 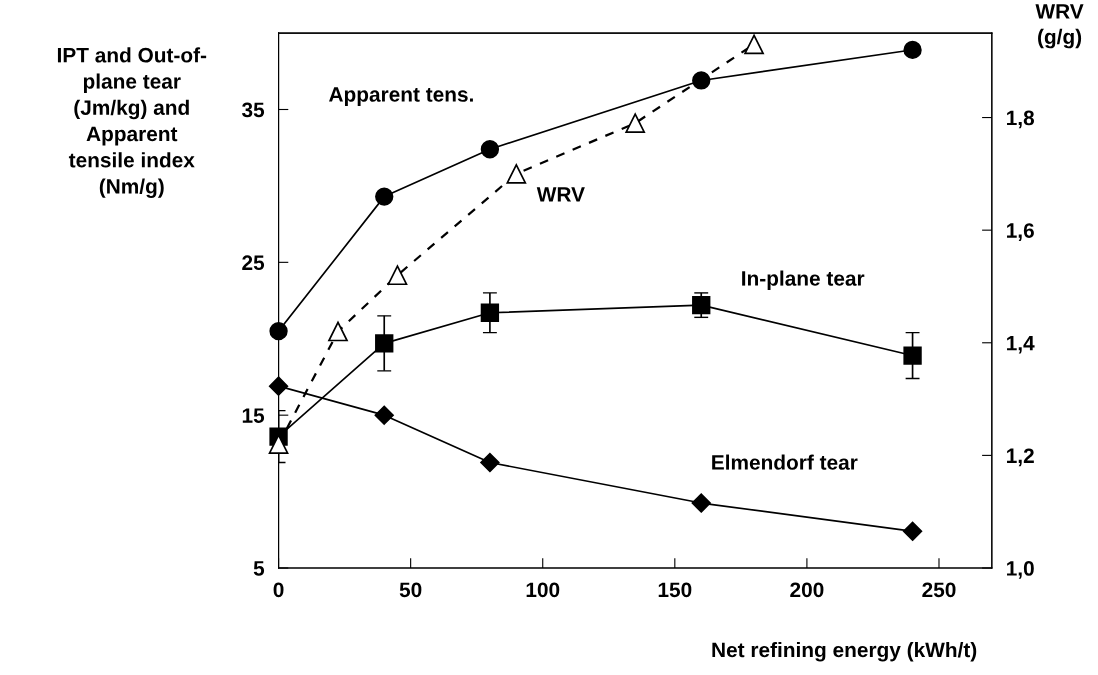 What do you see at coordinates (1059, 26) in the screenshot?
I see `y2-axis-title: WRV (g/g)` at bounding box center [1059, 26].